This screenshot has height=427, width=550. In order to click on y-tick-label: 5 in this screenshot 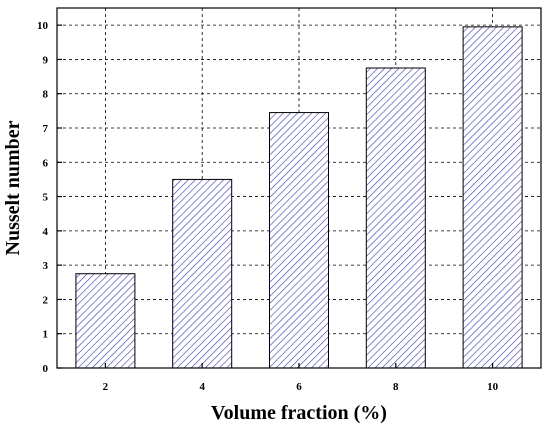, I will do `click(46, 198)`.